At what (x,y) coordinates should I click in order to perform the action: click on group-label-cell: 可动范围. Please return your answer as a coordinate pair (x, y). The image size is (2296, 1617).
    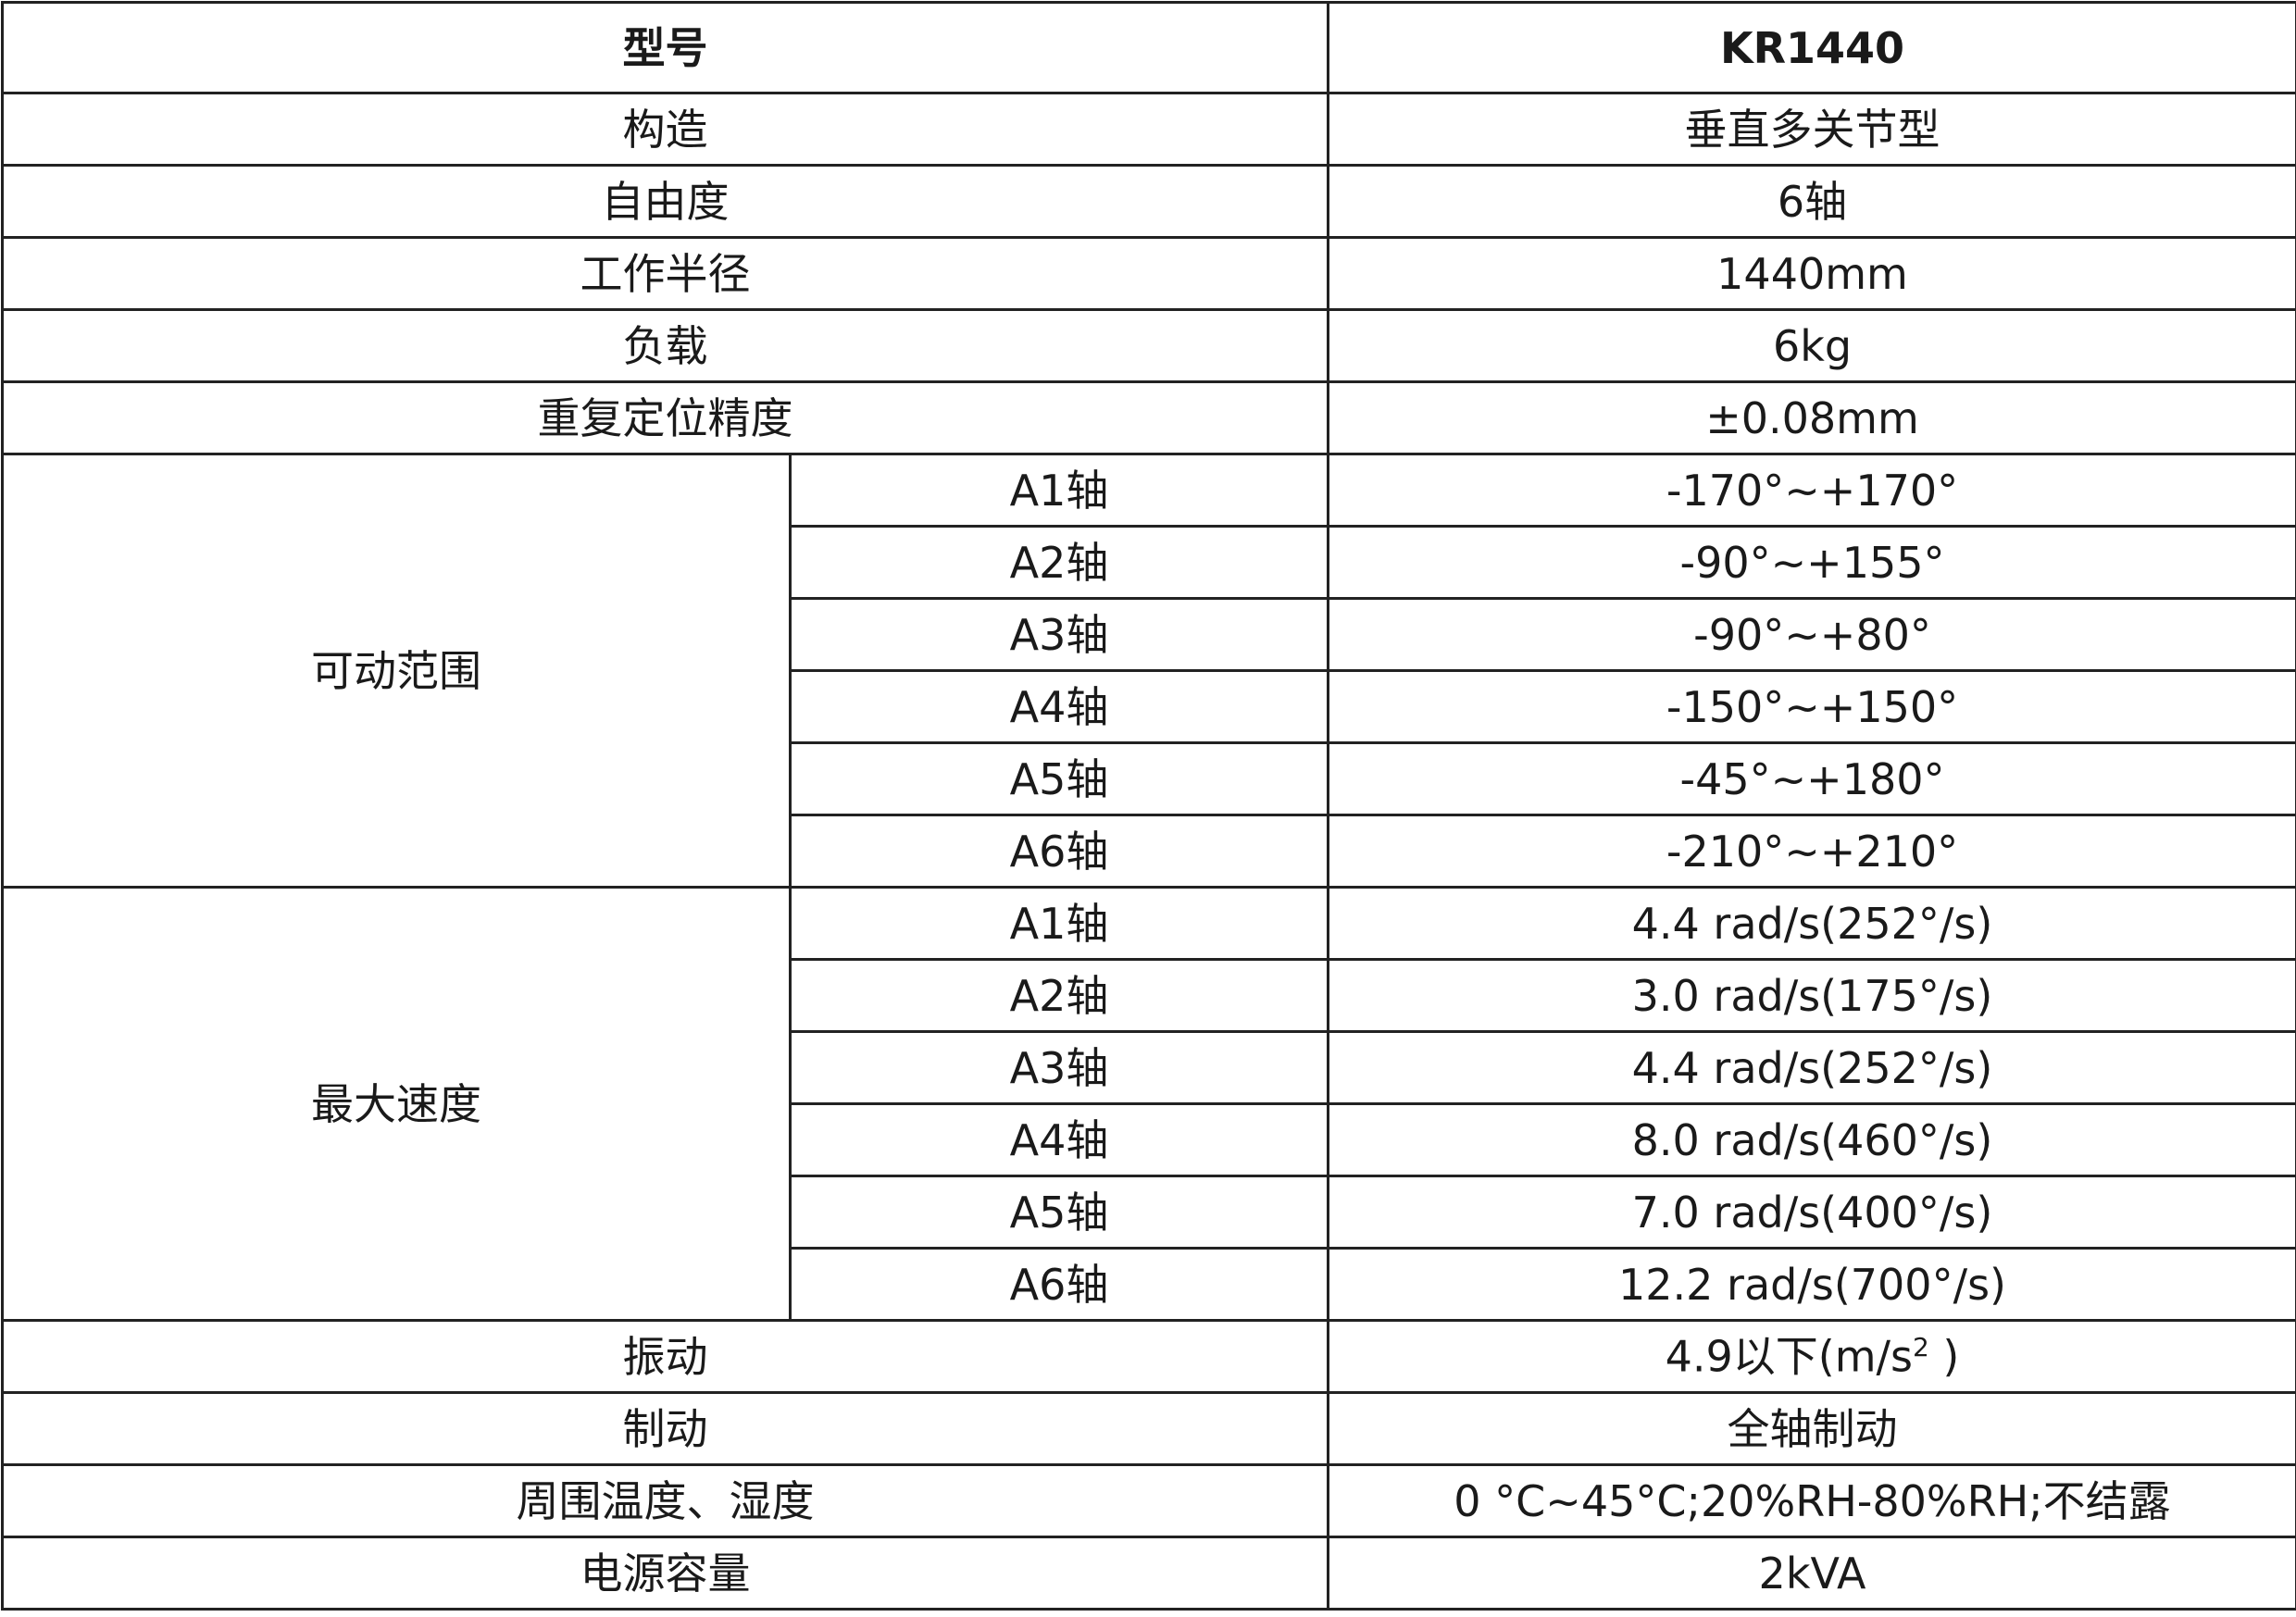
    Looking at the image, I should click on (397, 671).